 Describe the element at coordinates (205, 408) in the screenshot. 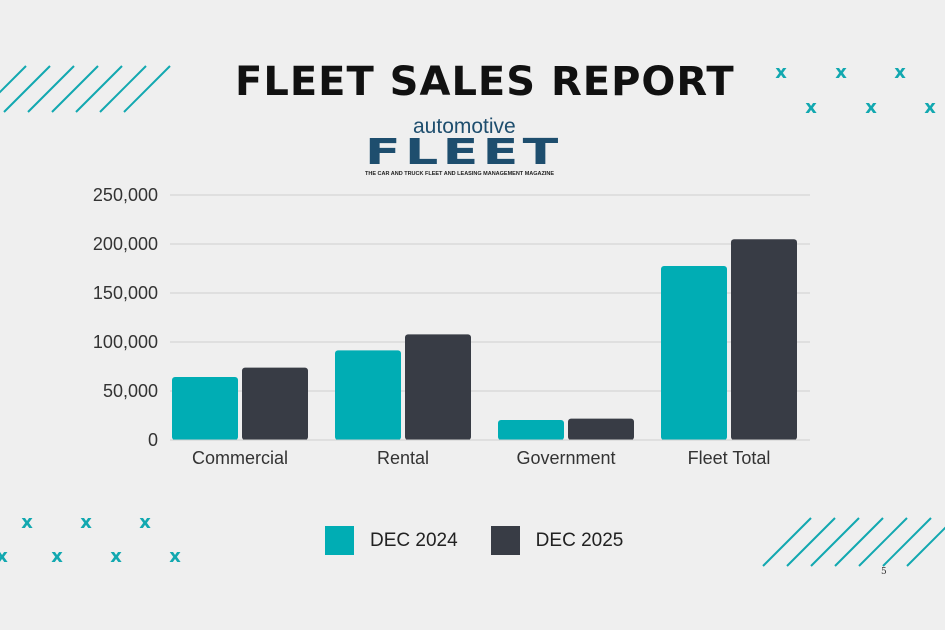

I see `bar-dec-2024-commercial` at that location.